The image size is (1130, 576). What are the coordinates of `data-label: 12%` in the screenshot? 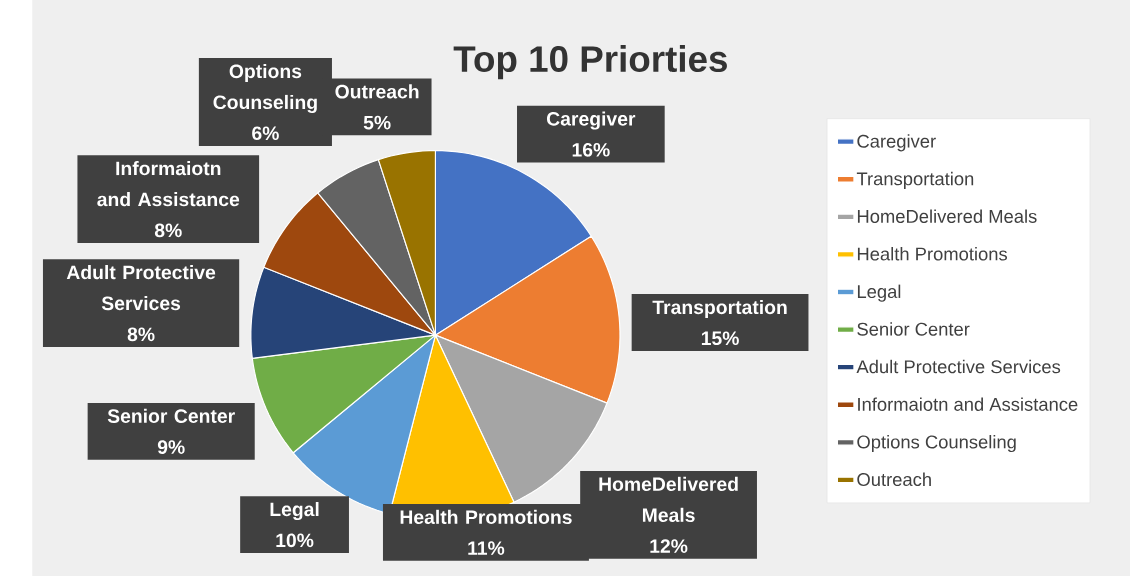 It's located at (669, 546).